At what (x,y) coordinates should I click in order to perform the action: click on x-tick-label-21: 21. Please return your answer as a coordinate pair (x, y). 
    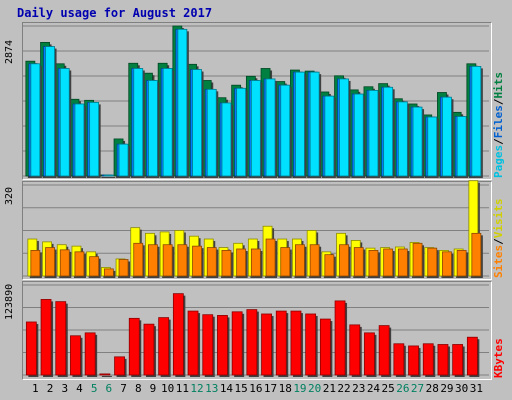
    Looking at the image, I should click on (329, 388).